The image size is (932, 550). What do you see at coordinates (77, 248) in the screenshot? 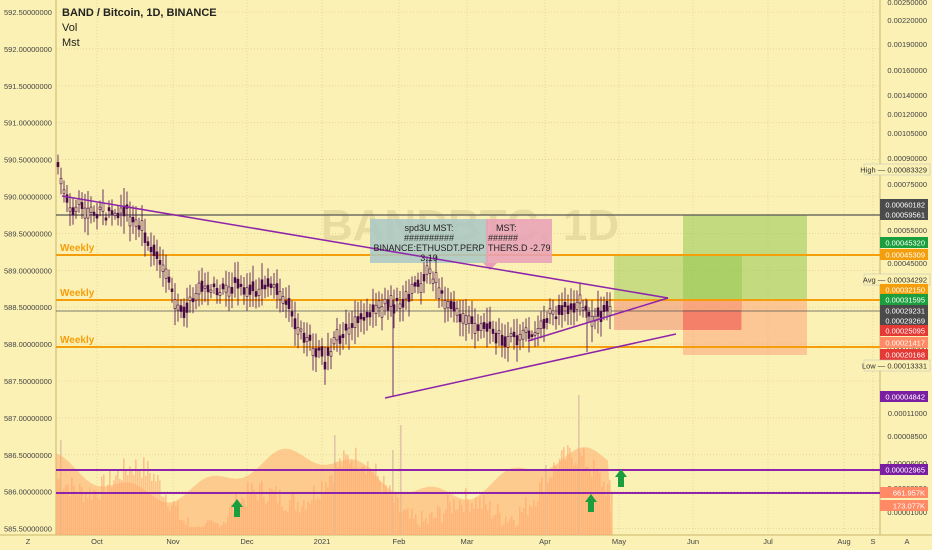
I see `weekly-level-label: Weekly` at bounding box center [77, 248].